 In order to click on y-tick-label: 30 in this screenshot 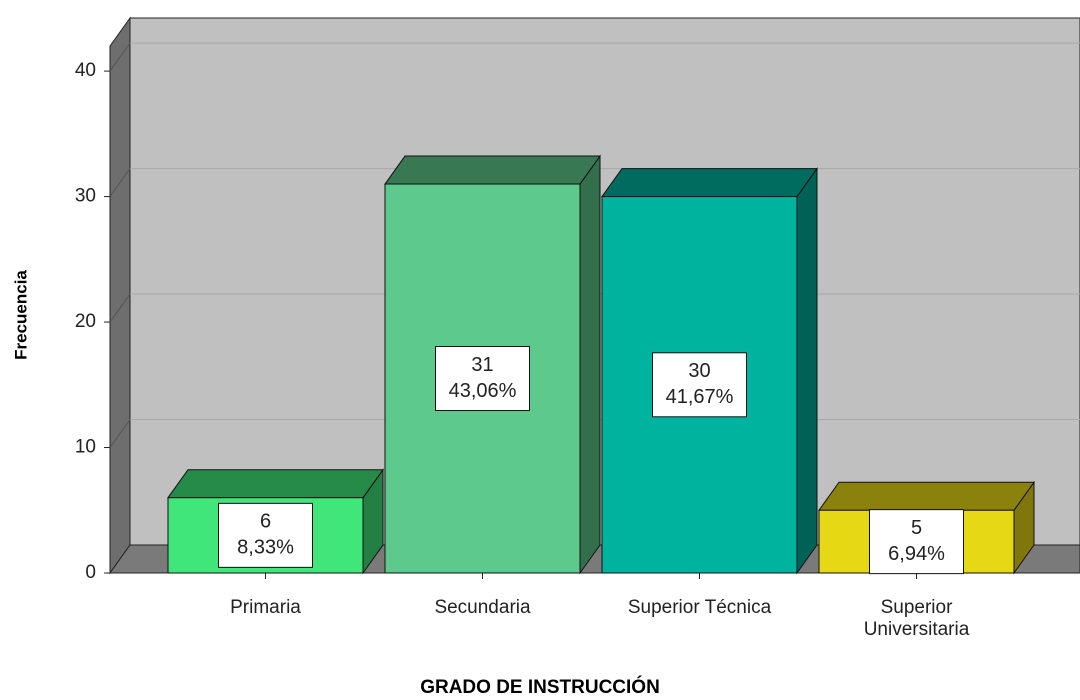, I will do `click(85, 196)`.